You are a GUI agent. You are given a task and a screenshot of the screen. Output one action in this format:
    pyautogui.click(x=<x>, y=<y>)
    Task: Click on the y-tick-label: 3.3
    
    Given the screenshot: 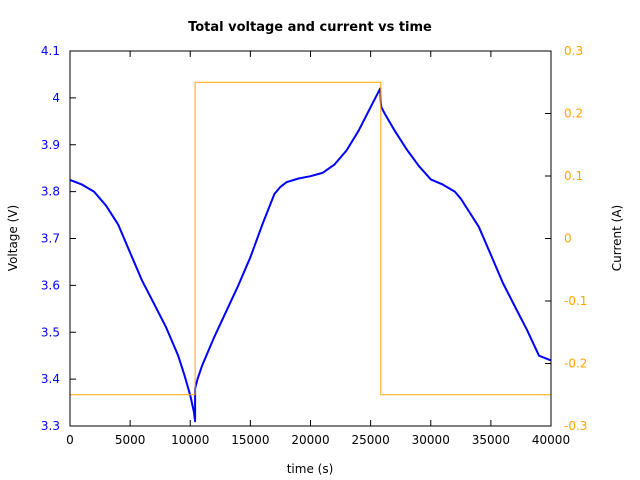 What is the action you would take?
    pyautogui.click(x=50, y=426)
    